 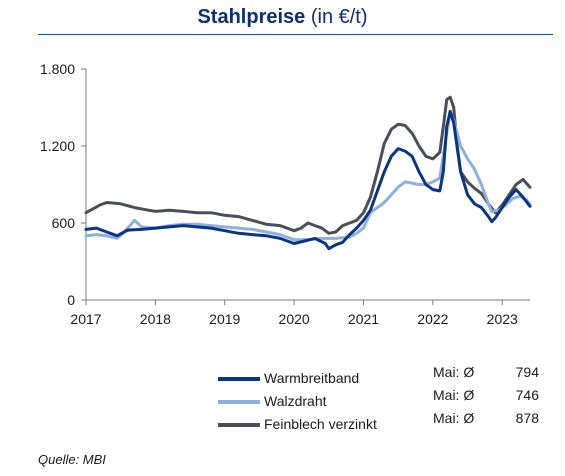 I want to click on x-tick-label: 2020, so click(x=294, y=319).